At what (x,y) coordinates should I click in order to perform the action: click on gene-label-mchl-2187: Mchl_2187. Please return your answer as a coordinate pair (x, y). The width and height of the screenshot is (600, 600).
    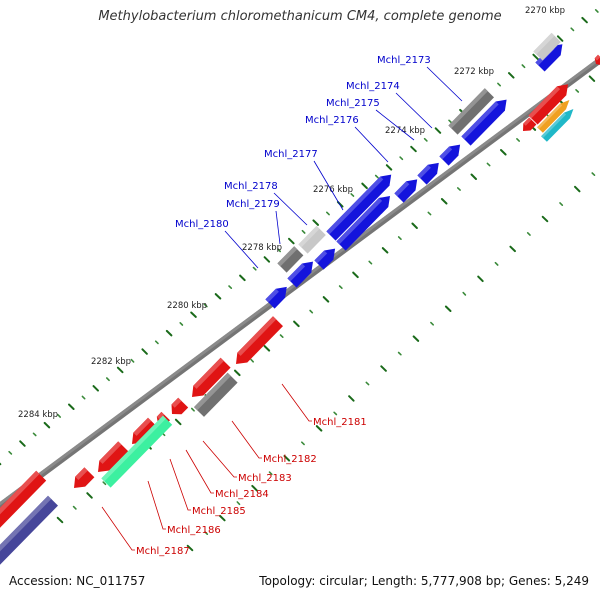
    Looking at the image, I should click on (145, 531).